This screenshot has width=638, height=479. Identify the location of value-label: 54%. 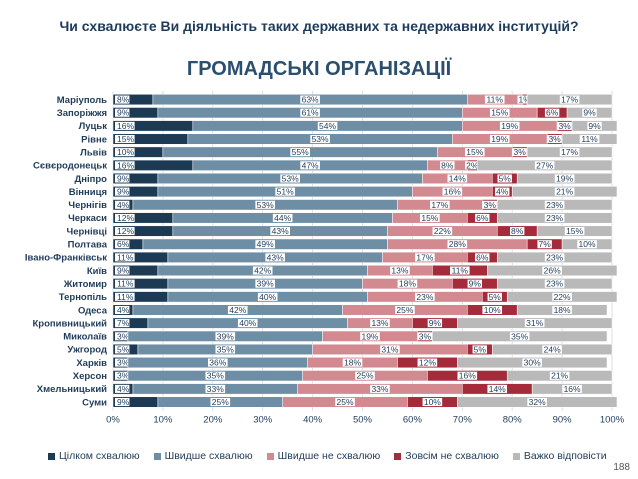
(327, 126).